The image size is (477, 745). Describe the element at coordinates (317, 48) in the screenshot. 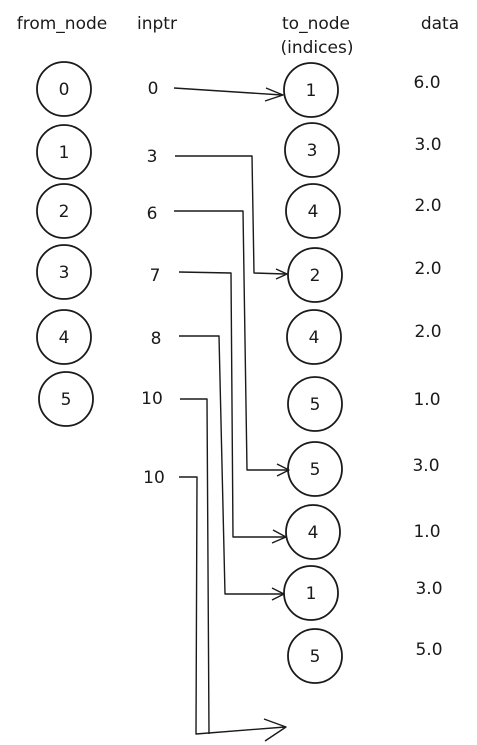

I see `to-node-subheader: (indices)` at that location.